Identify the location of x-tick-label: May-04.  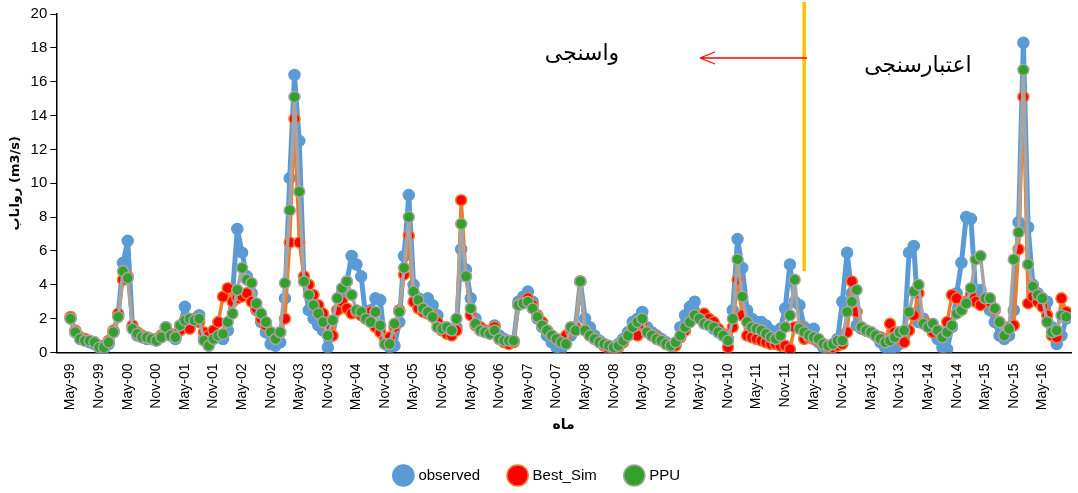
(355, 387).